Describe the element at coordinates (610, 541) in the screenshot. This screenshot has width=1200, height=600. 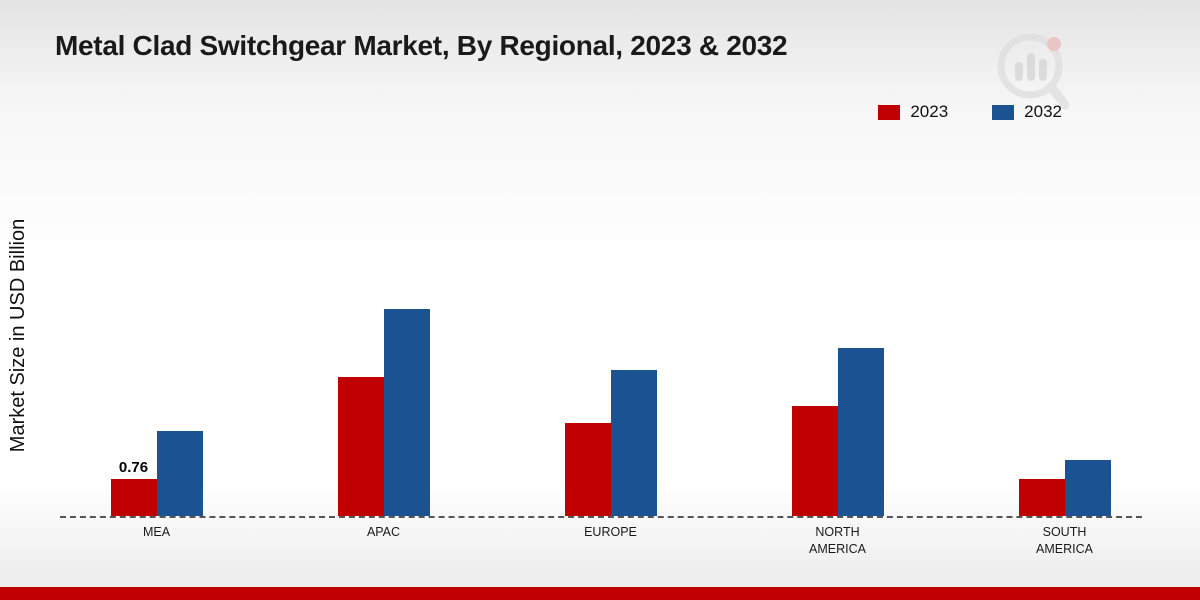
I see `x-axis-labels: MEA APAC EUROPE NORTH AMERICA SOUTH AMERICA` at that location.